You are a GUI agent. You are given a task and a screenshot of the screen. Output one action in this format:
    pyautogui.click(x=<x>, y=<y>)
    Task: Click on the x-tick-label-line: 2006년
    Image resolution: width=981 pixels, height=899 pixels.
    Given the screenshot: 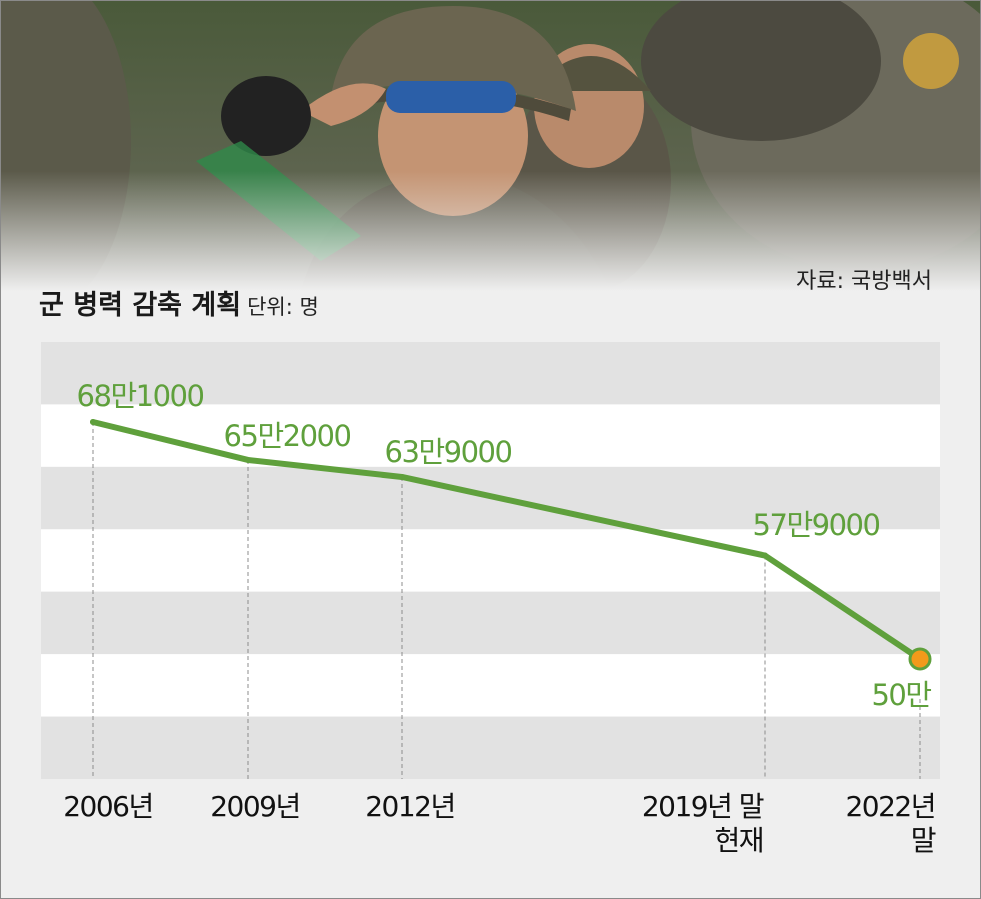 What is the action you would take?
    pyautogui.click(x=108, y=806)
    